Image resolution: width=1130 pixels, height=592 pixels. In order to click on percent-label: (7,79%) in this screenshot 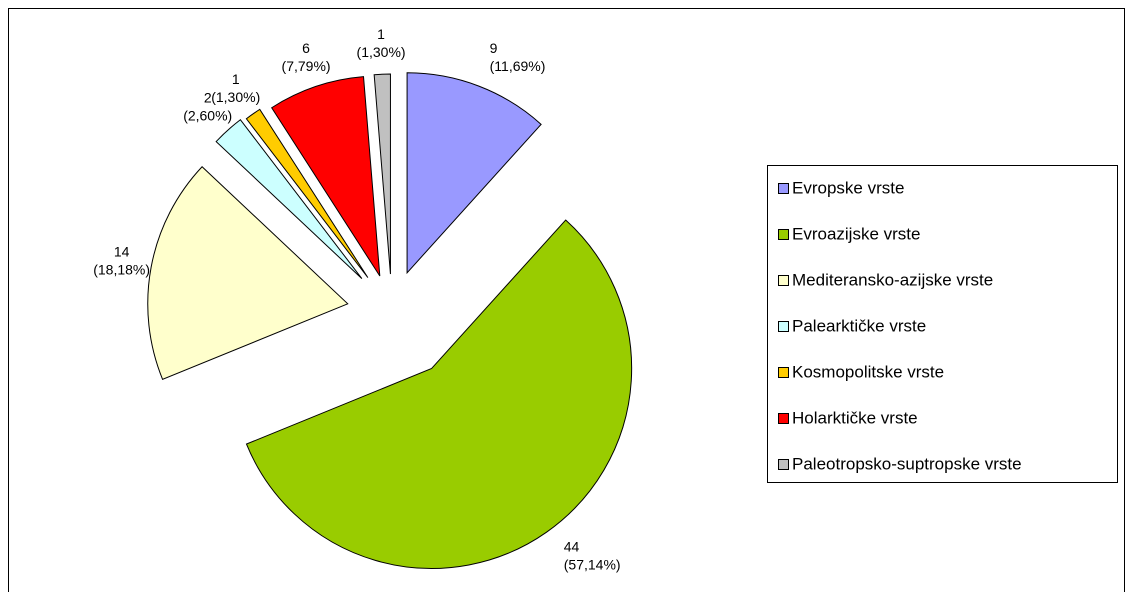, I will do `click(306, 66)`.